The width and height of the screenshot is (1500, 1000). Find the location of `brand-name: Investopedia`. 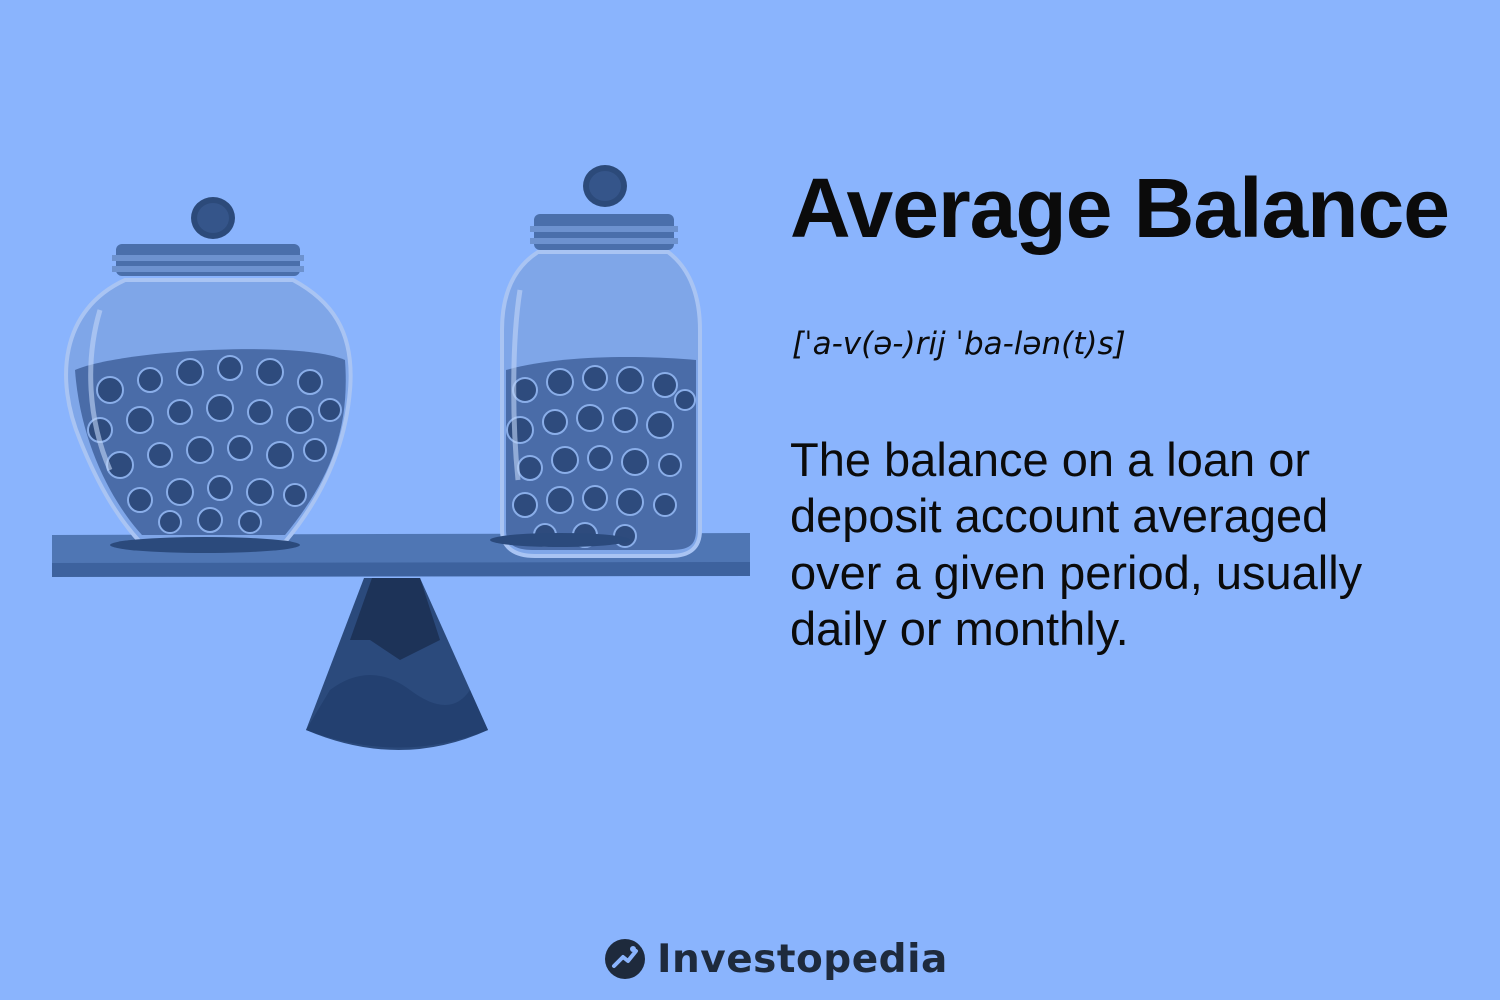

brand-name: Investopedia is located at coordinates (802, 959).